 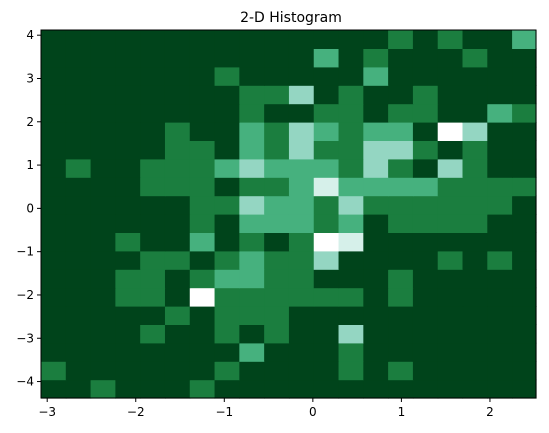 I want to click on y-tick-label: 0, so click(x=30, y=208).